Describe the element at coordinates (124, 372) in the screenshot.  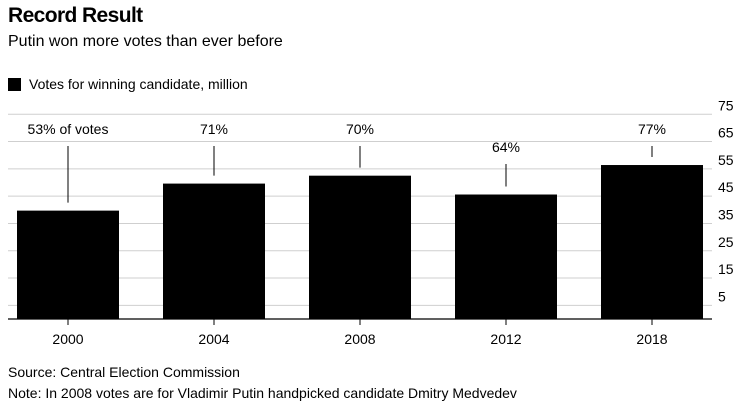
I see `source-note: Source: Central Election Commission` at that location.